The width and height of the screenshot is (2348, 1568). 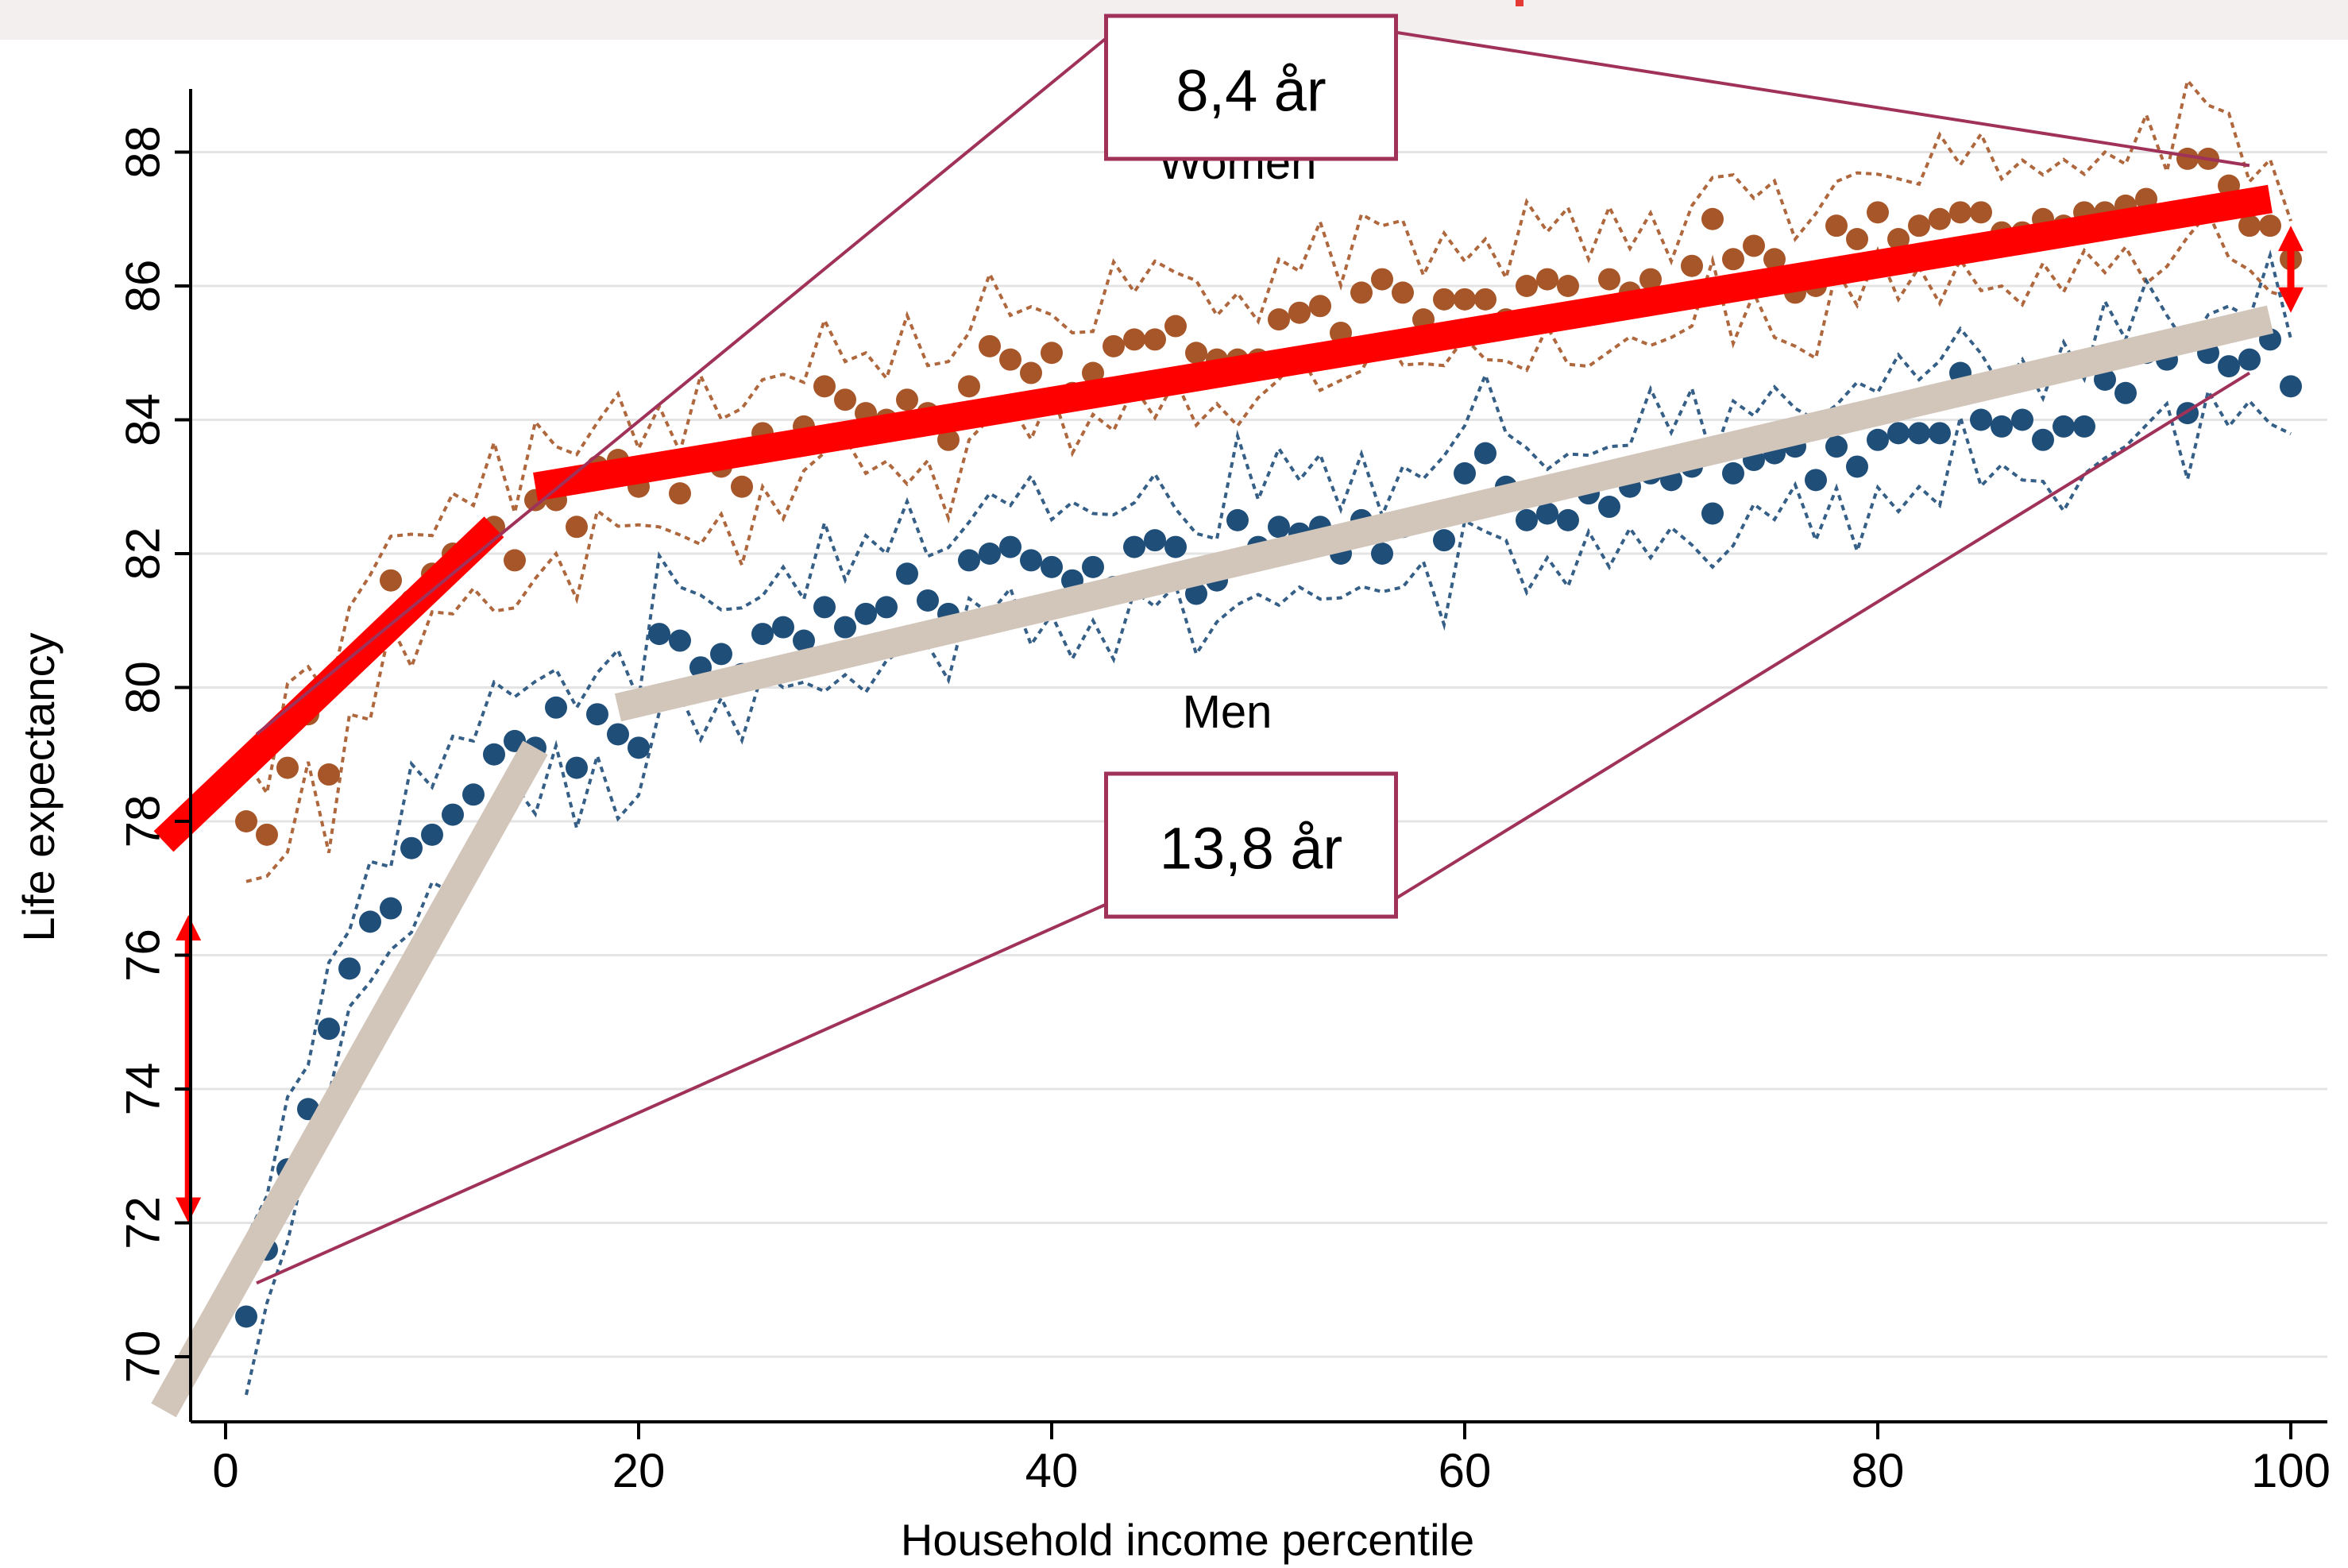 What do you see at coordinates (1052, 1470) in the screenshot?
I see `x-tick-label-40: 40` at bounding box center [1052, 1470].